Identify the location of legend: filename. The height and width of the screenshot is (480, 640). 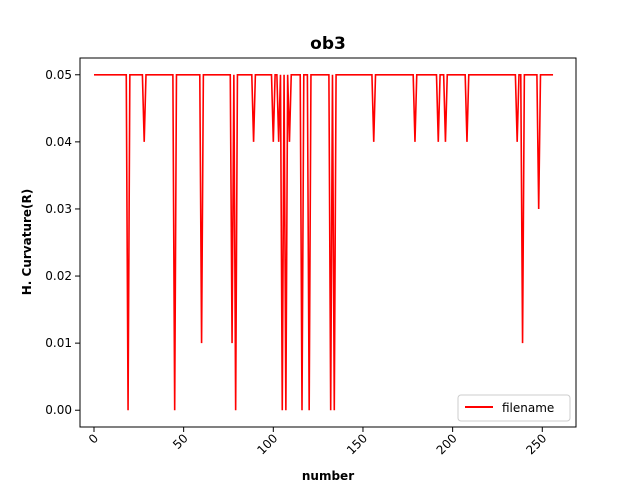
(514, 408).